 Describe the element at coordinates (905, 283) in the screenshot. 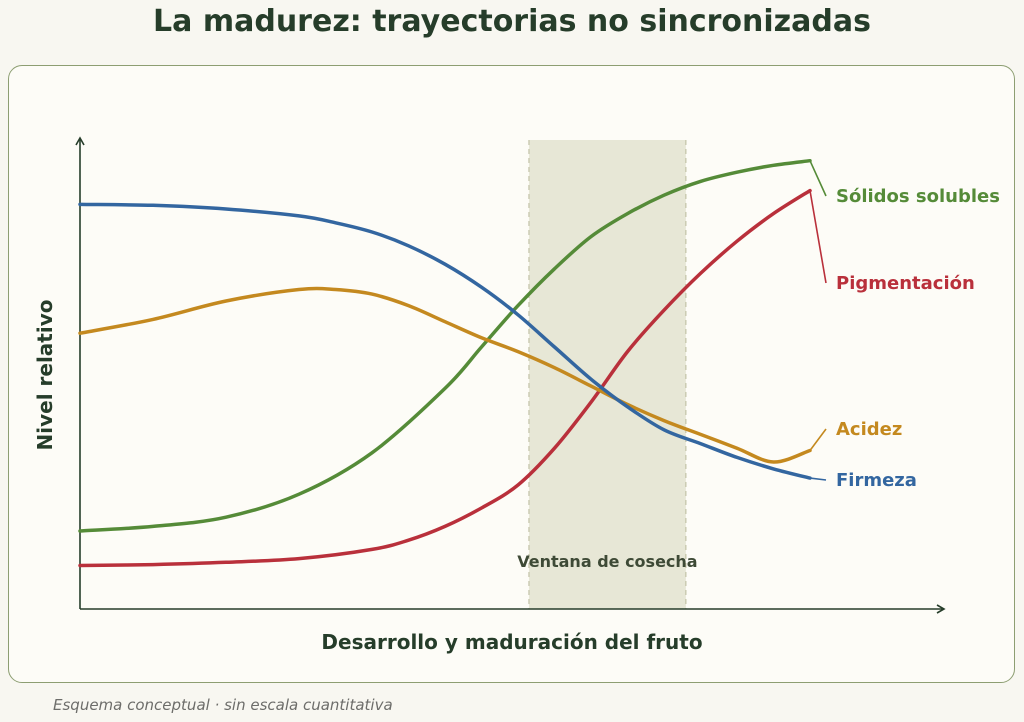

I see `series-label-pigmentacion: Pigmentación` at that location.